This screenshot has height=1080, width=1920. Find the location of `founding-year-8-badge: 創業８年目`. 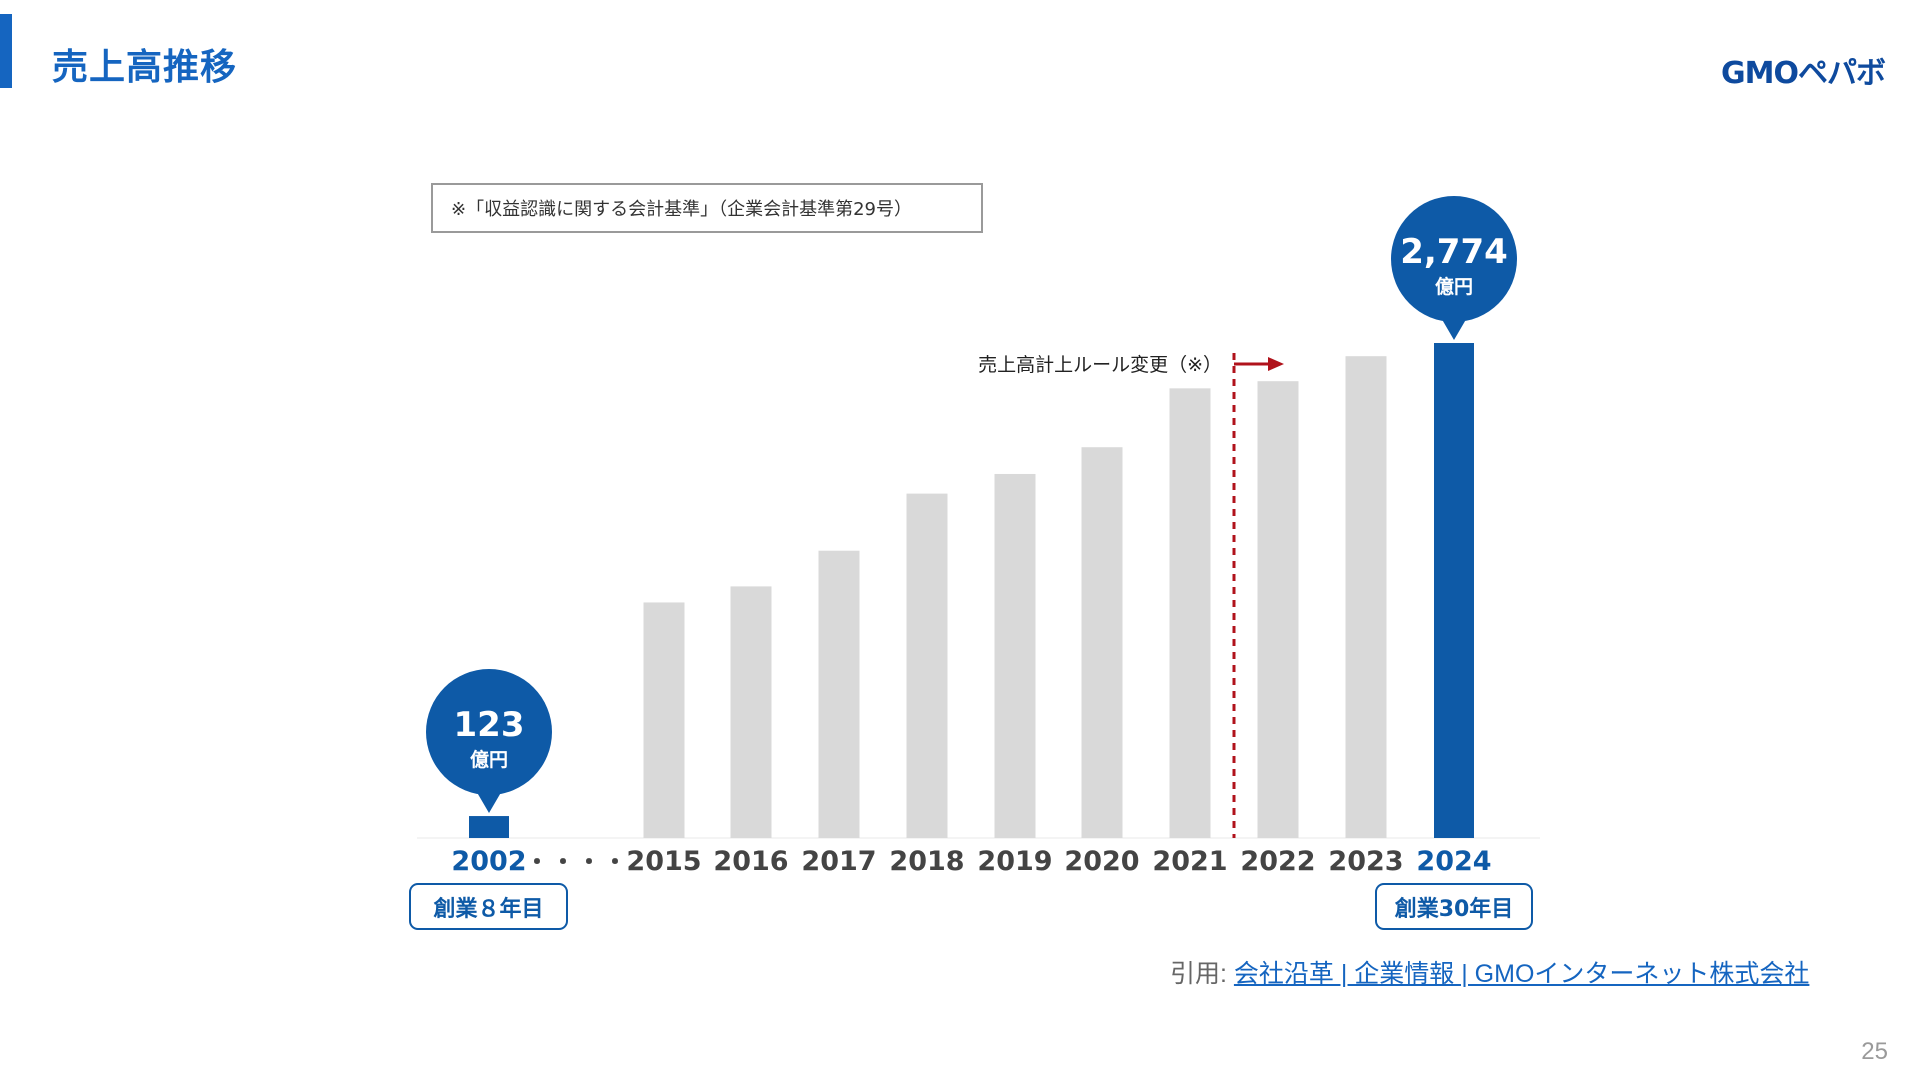

founding-year-8-badge: 創業８年目 is located at coordinates (488, 906).